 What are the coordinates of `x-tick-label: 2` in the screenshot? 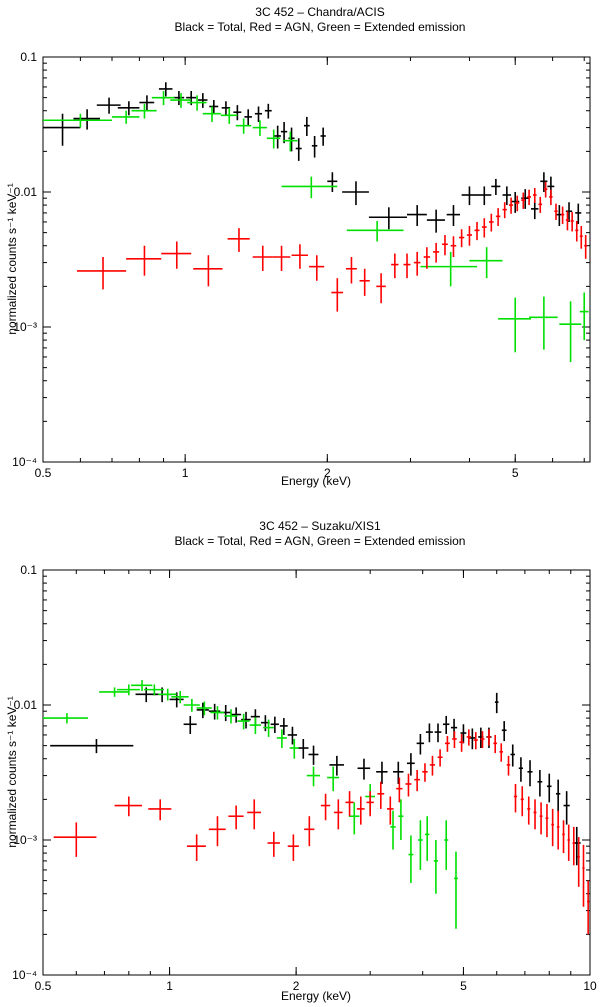 It's located at (327, 473).